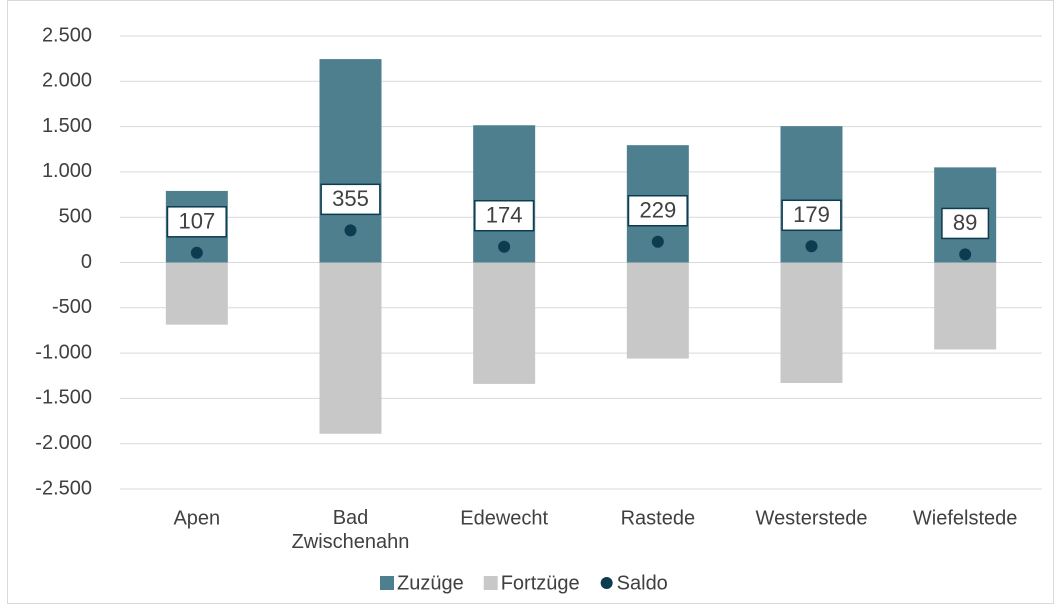  What do you see at coordinates (812, 518) in the screenshot?
I see `x-tick-label: Westerstede` at bounding box center [812, 518].